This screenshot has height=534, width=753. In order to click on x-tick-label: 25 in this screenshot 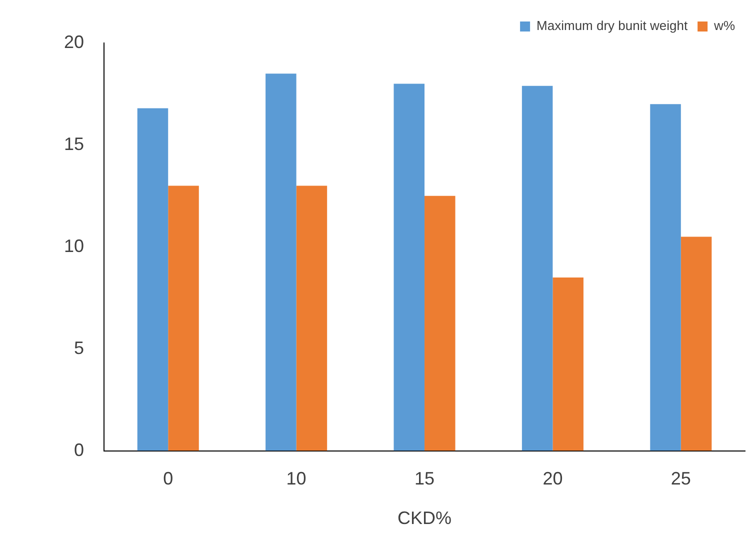, I will do `click(680, 478)`.